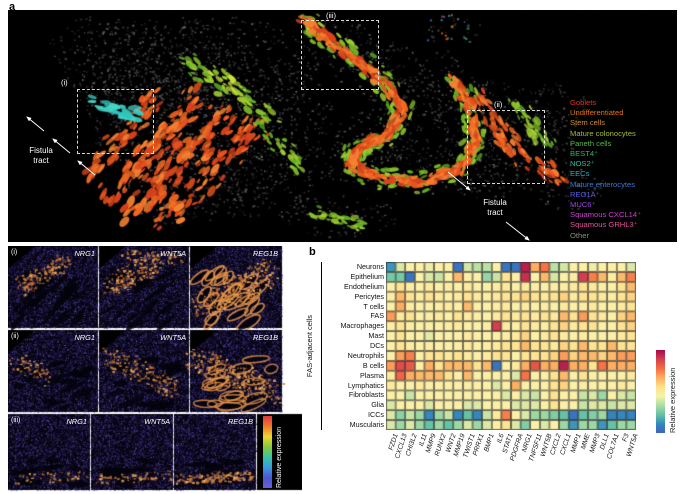  I want to click on heatmap-row-label-neurons: Neurons, so click(370, 266).